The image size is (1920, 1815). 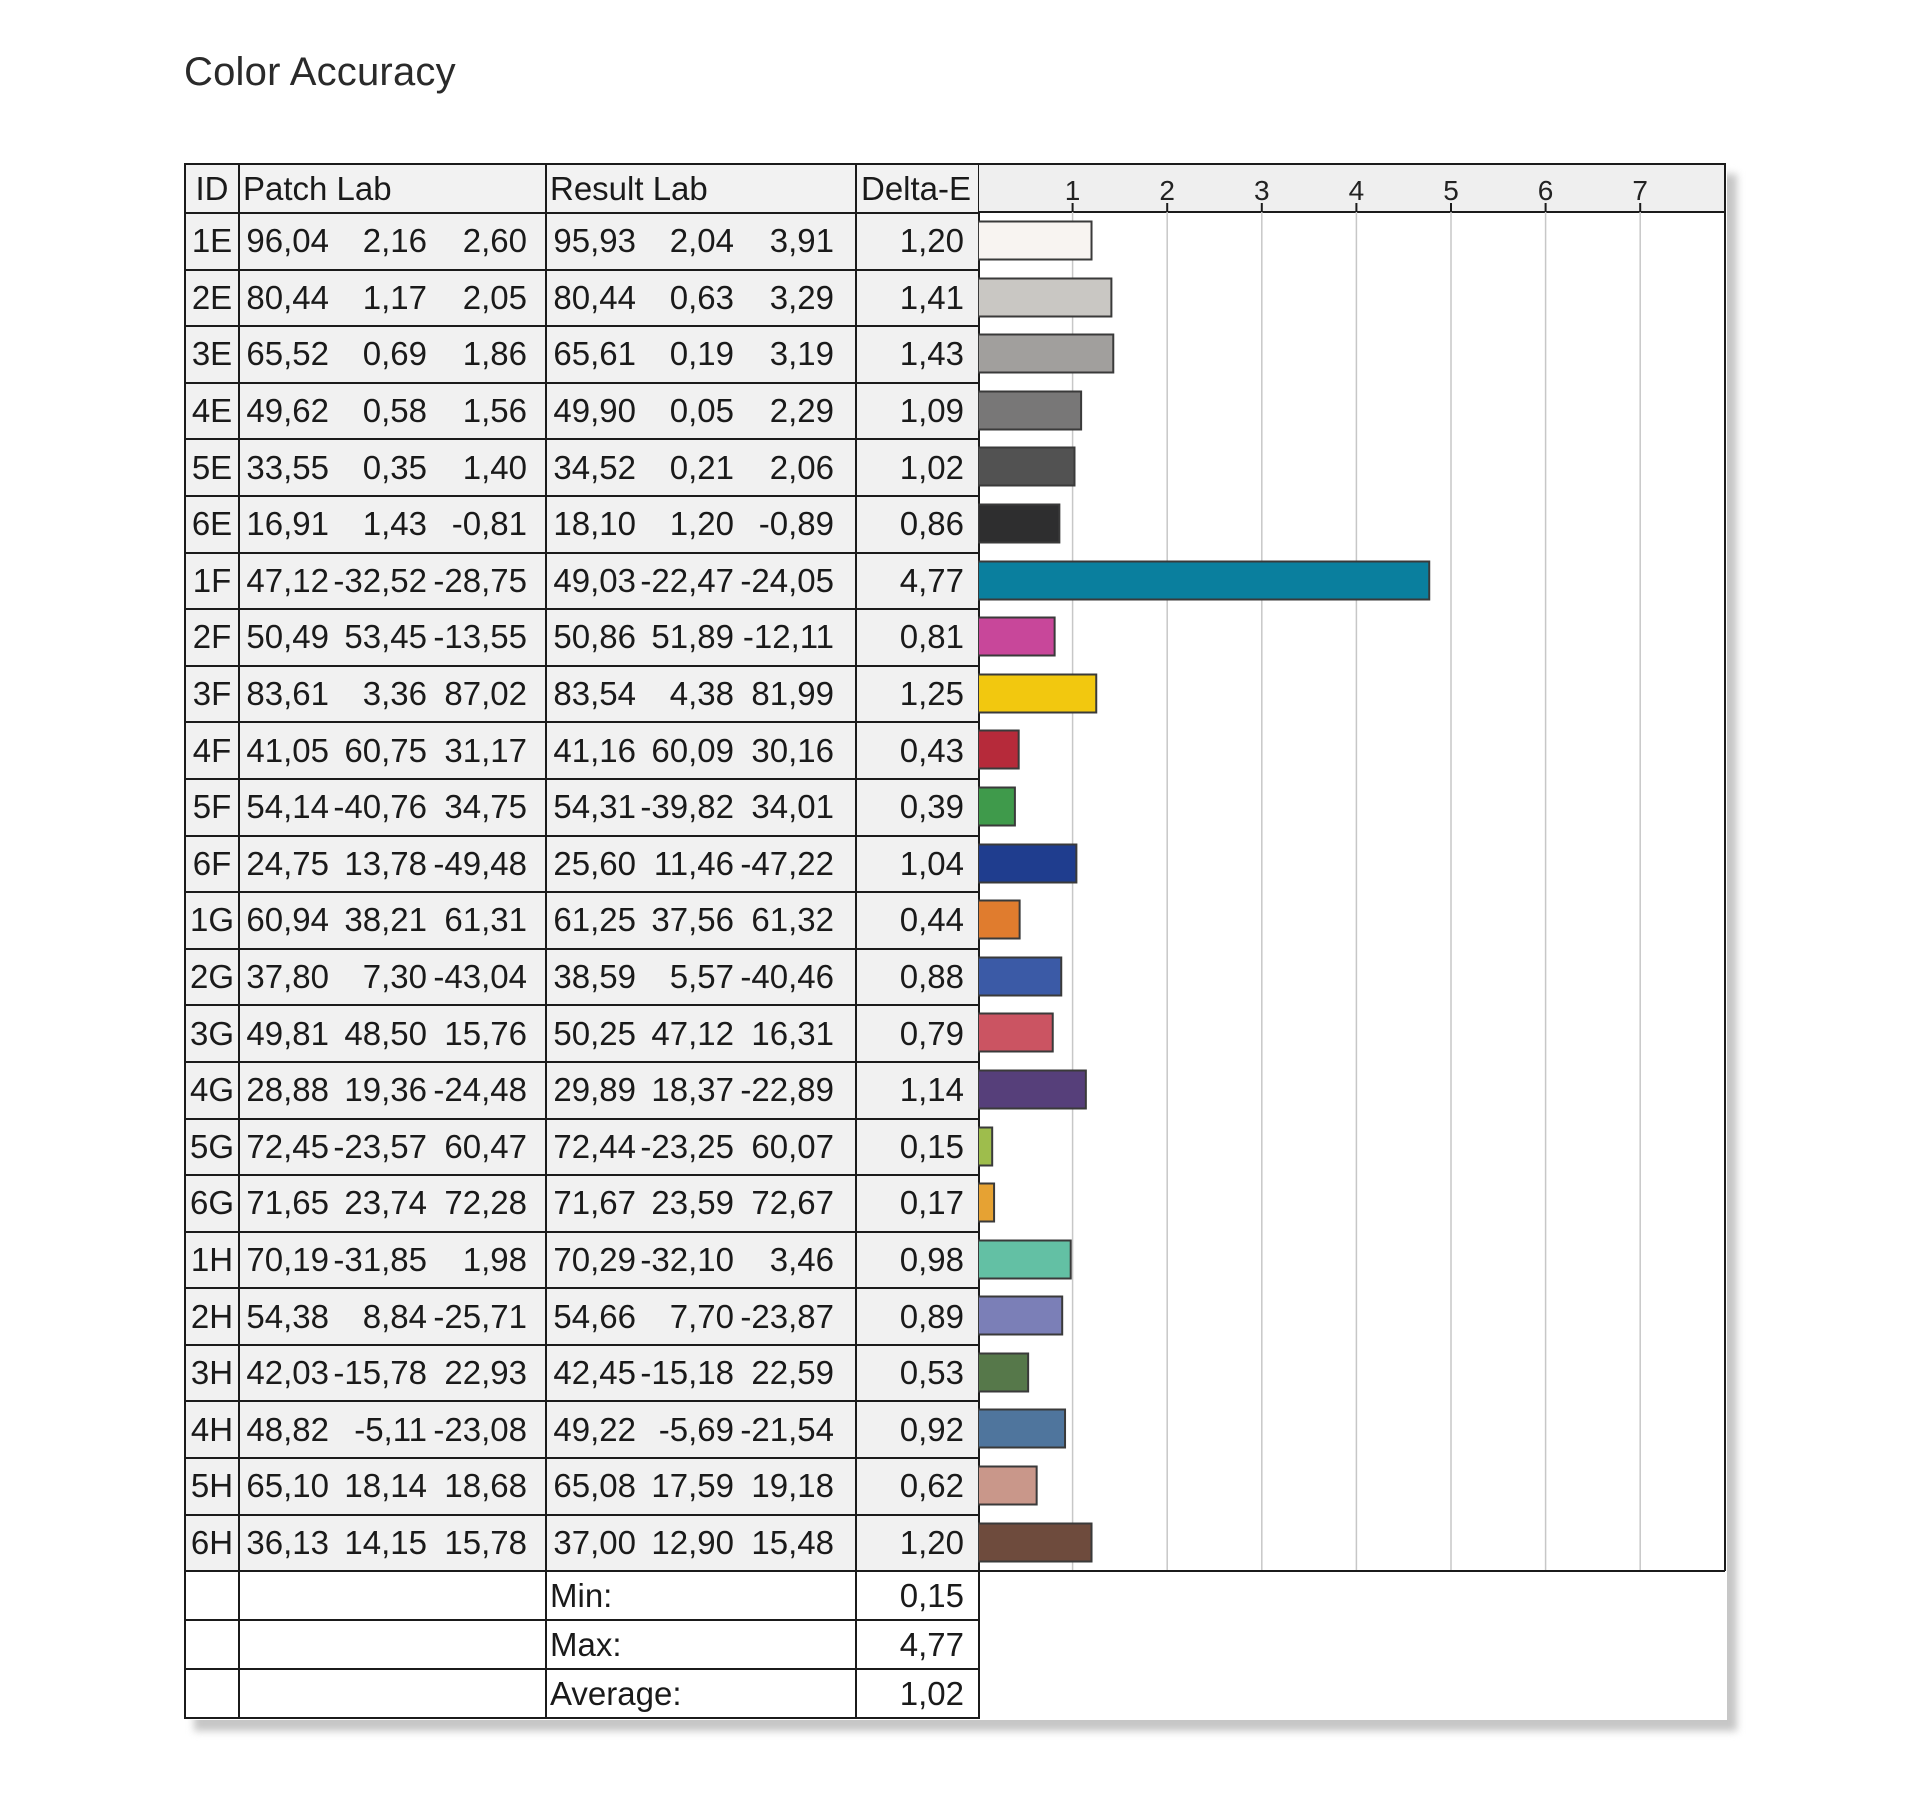 What do you see at coordinates (594, 637) in the screenshot?
I see `result-lab-l: 50,86` at bounding box center [594, 637].